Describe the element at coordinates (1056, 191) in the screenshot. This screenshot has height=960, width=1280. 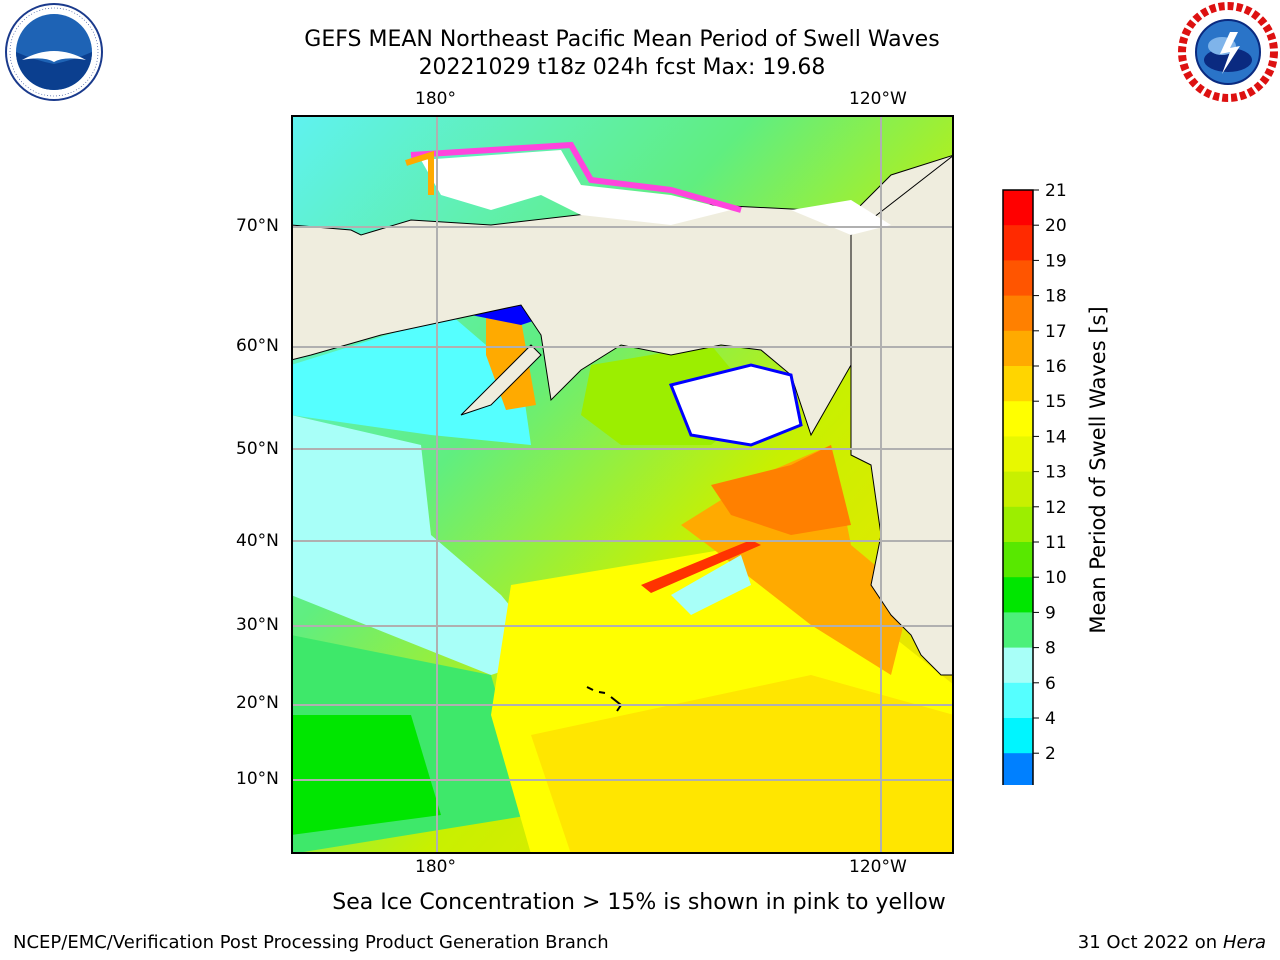
I see `colorbar-tick-label: 21` at that location.